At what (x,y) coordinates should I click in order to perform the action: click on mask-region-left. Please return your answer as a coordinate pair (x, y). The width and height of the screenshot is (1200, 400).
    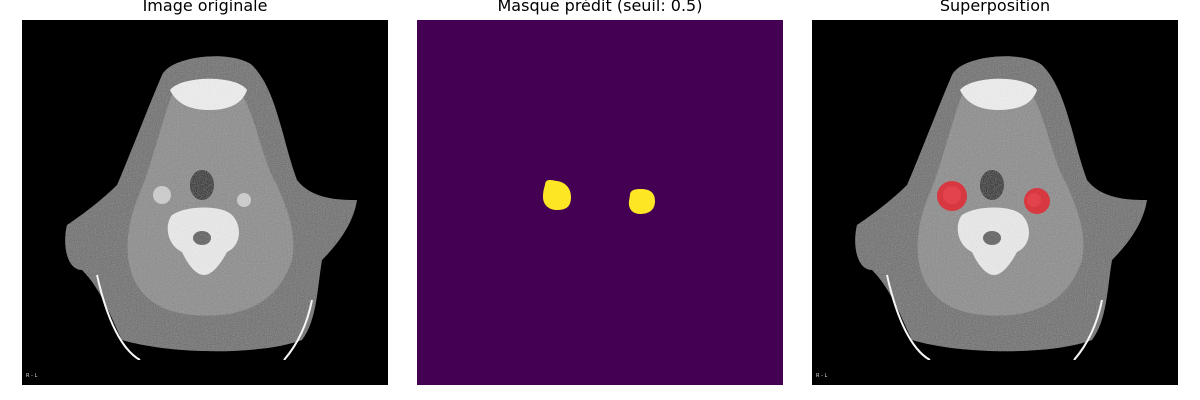
    Looking at the image, I should click on (557, 194).